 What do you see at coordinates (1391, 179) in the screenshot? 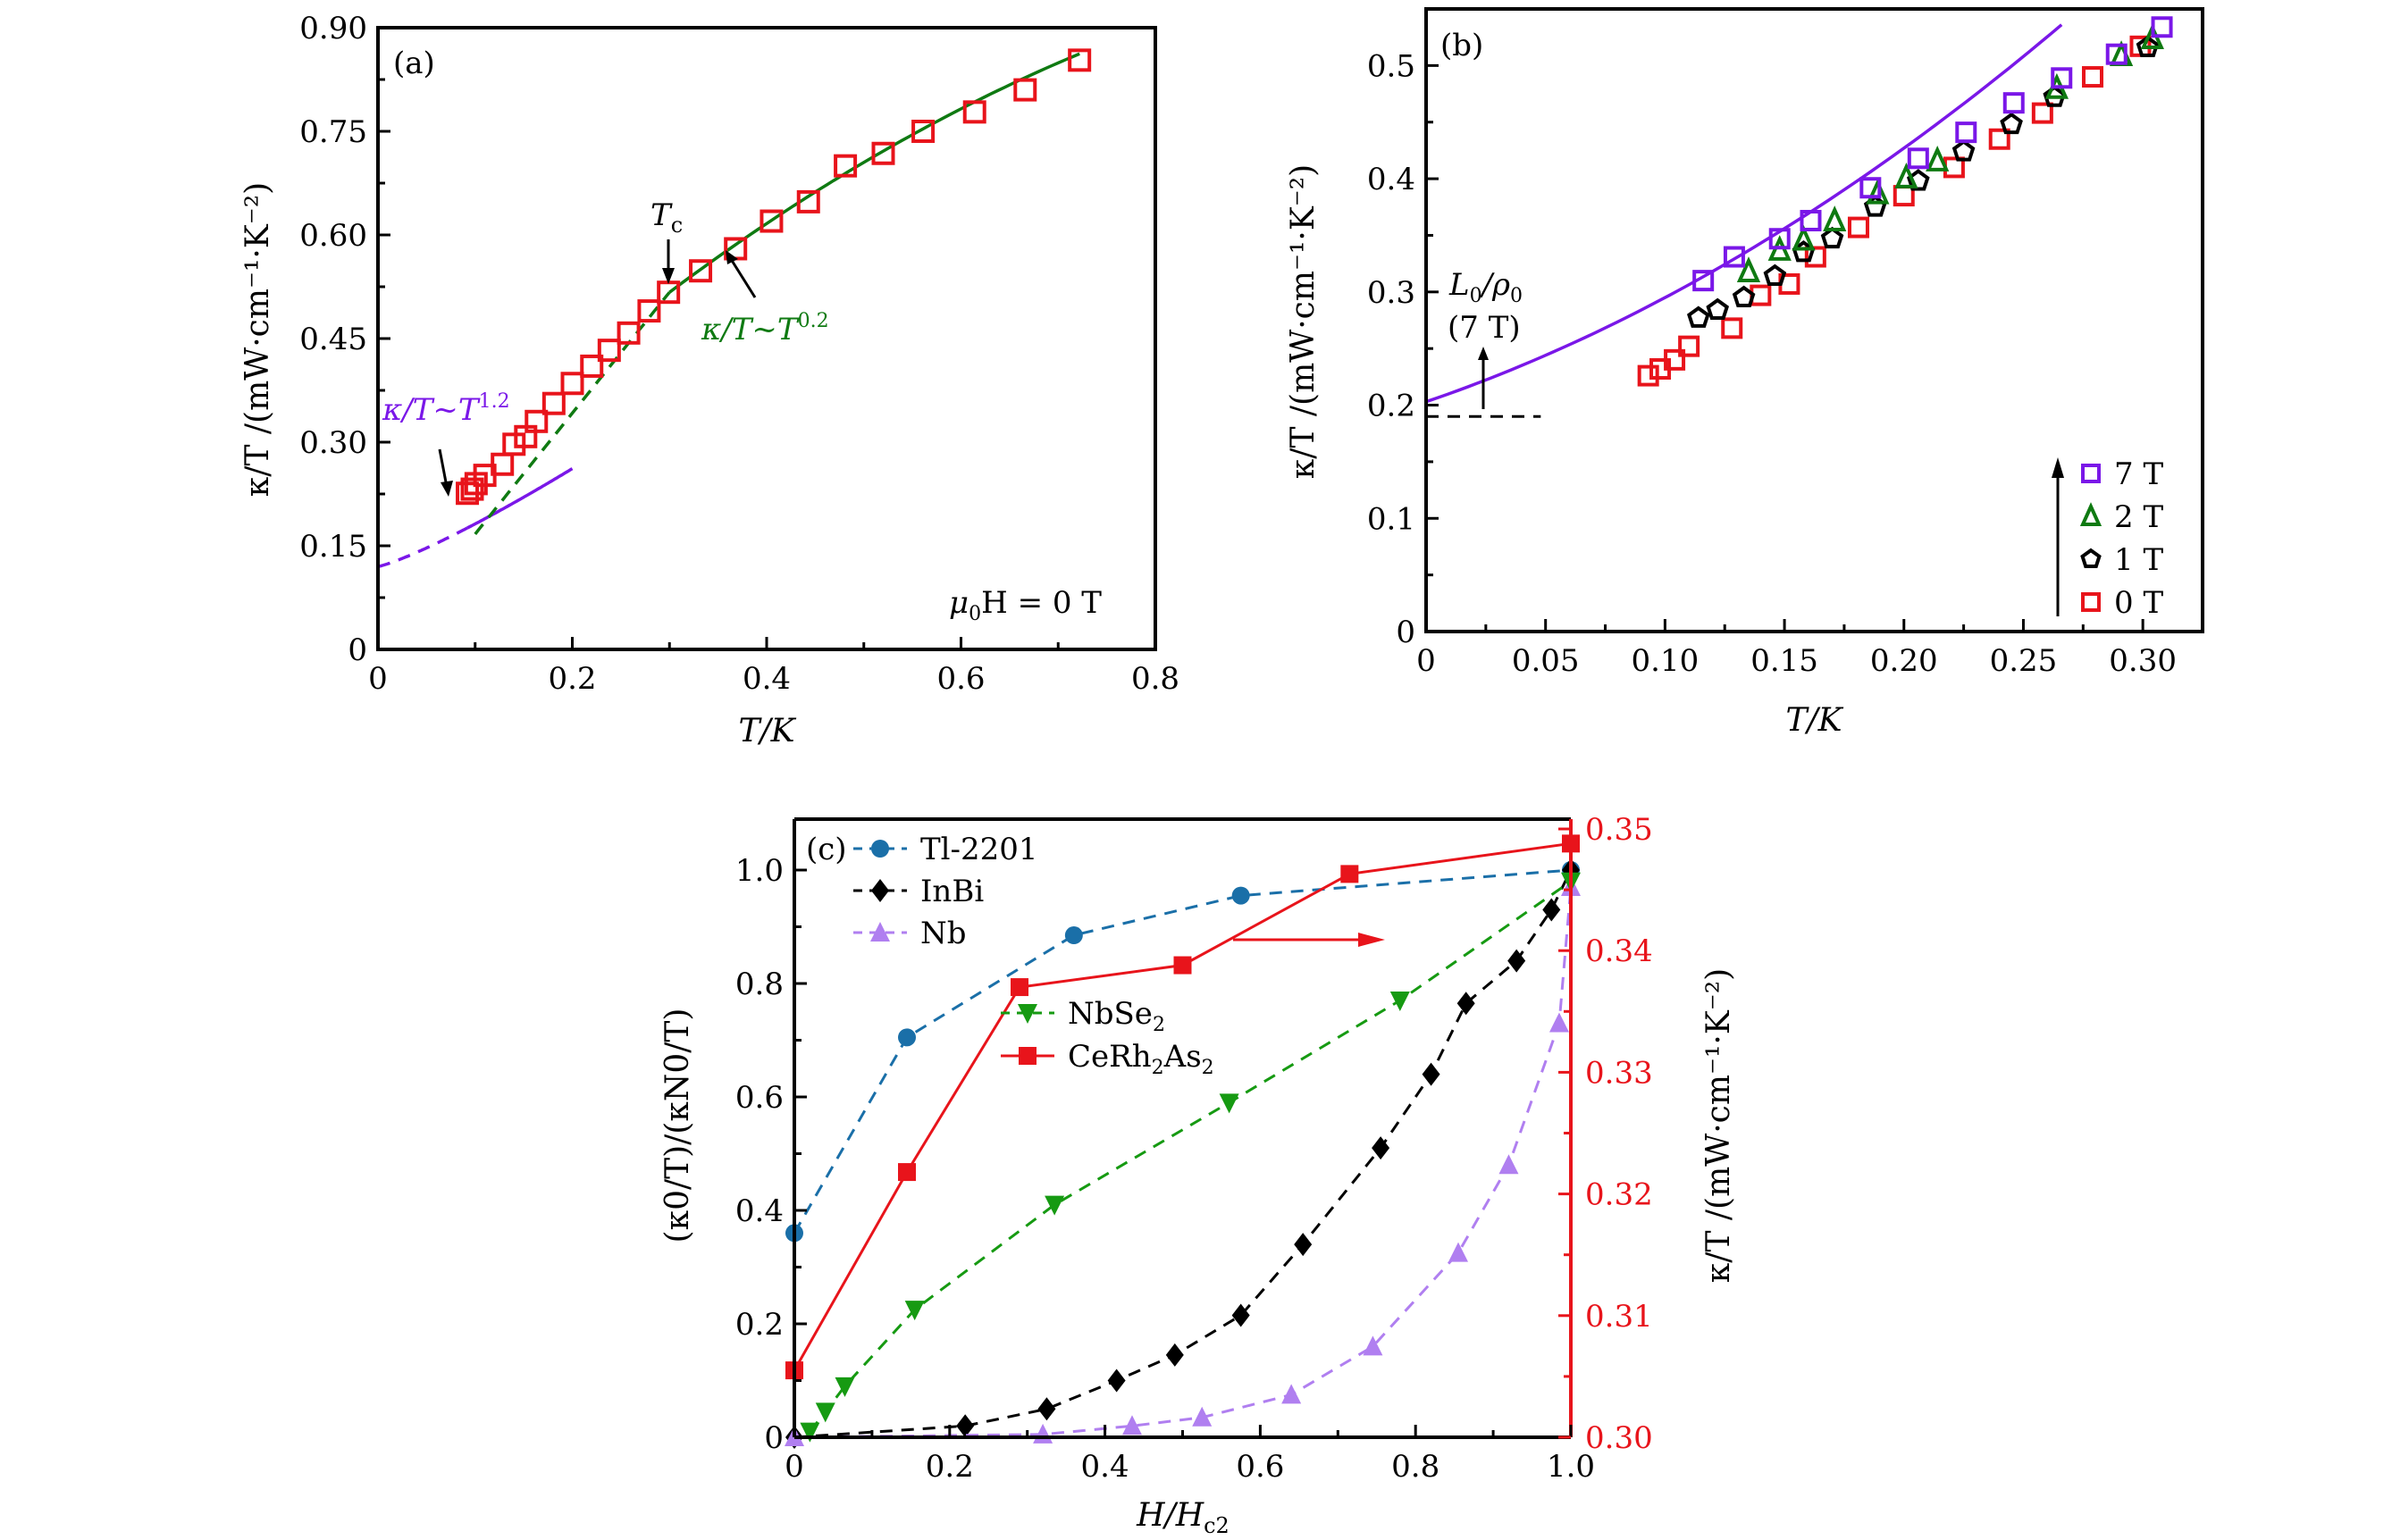
I see `y-tick-label: 0.4` at bounding box center [1391, 179].